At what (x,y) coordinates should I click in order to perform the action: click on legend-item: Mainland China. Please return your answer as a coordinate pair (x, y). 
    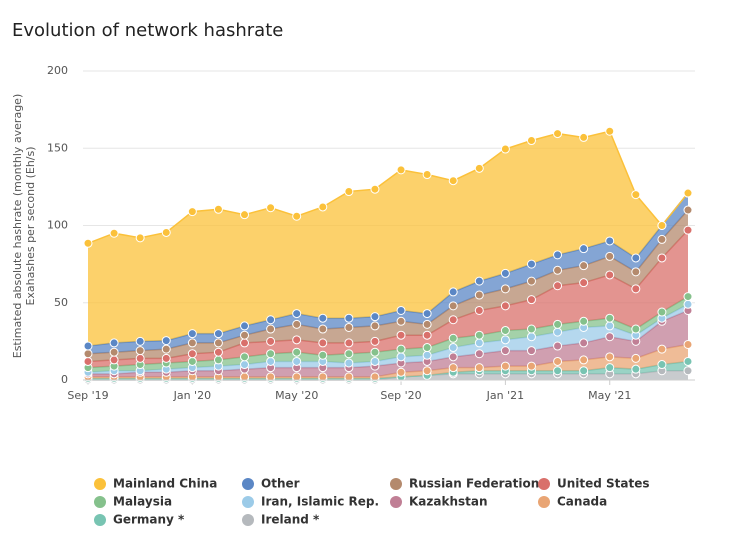
    Looking at the image, I should click on (155, 484).